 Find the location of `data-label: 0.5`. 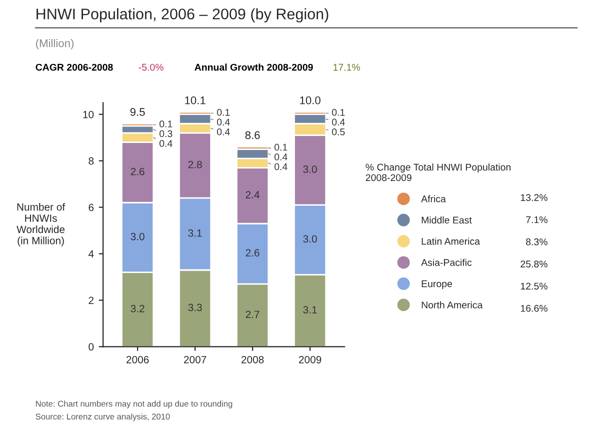

data-label: 0.5 is located at coordinates (338, 132).